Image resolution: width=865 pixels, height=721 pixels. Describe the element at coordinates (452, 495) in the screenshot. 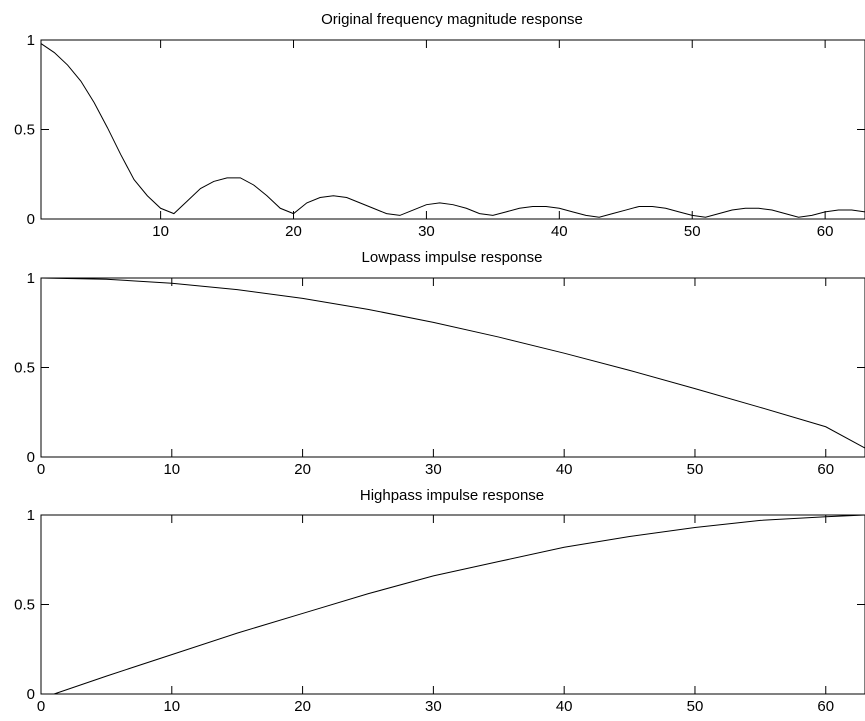

I see `chart-title: Highpass impulse response` at that location.